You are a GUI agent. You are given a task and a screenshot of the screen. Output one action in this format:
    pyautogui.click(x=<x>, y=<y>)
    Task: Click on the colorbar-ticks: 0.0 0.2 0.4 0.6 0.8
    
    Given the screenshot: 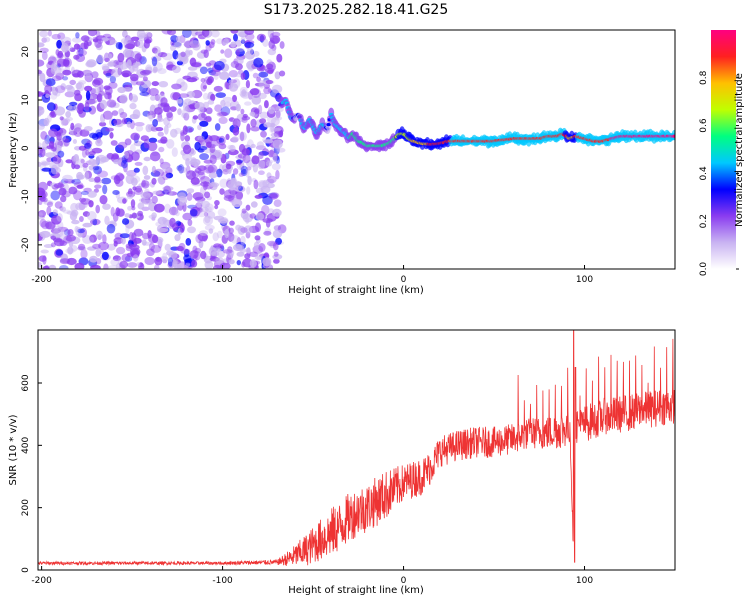 What is the action you would take?
    pyautogui.click(x=719, y=173)
    